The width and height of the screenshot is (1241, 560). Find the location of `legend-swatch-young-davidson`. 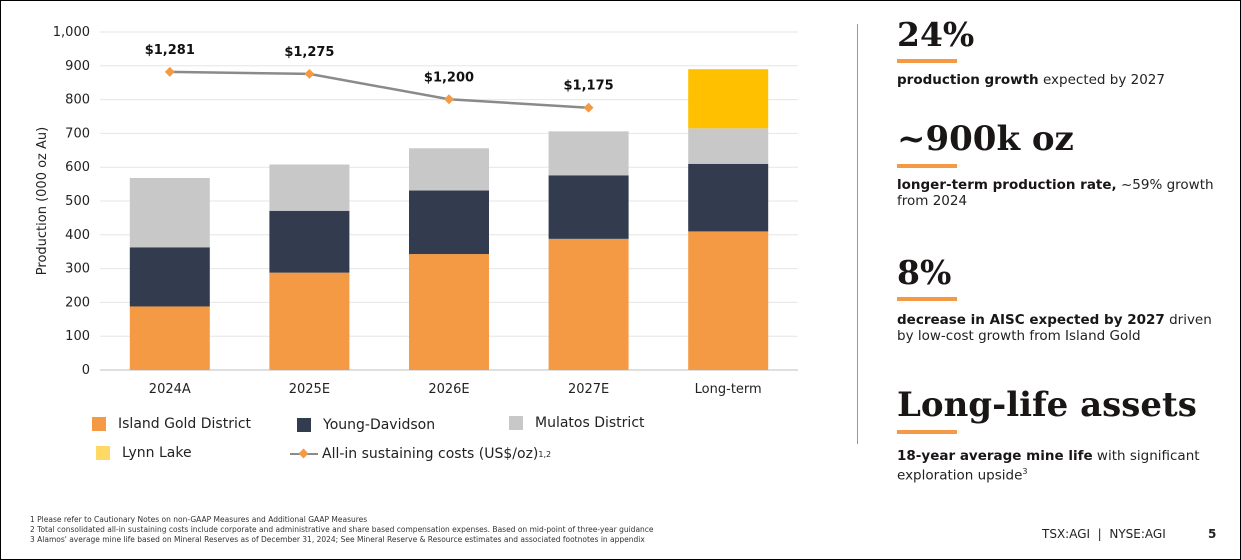

legend-swatch-young-davidson is located at coordinates (304, 425).